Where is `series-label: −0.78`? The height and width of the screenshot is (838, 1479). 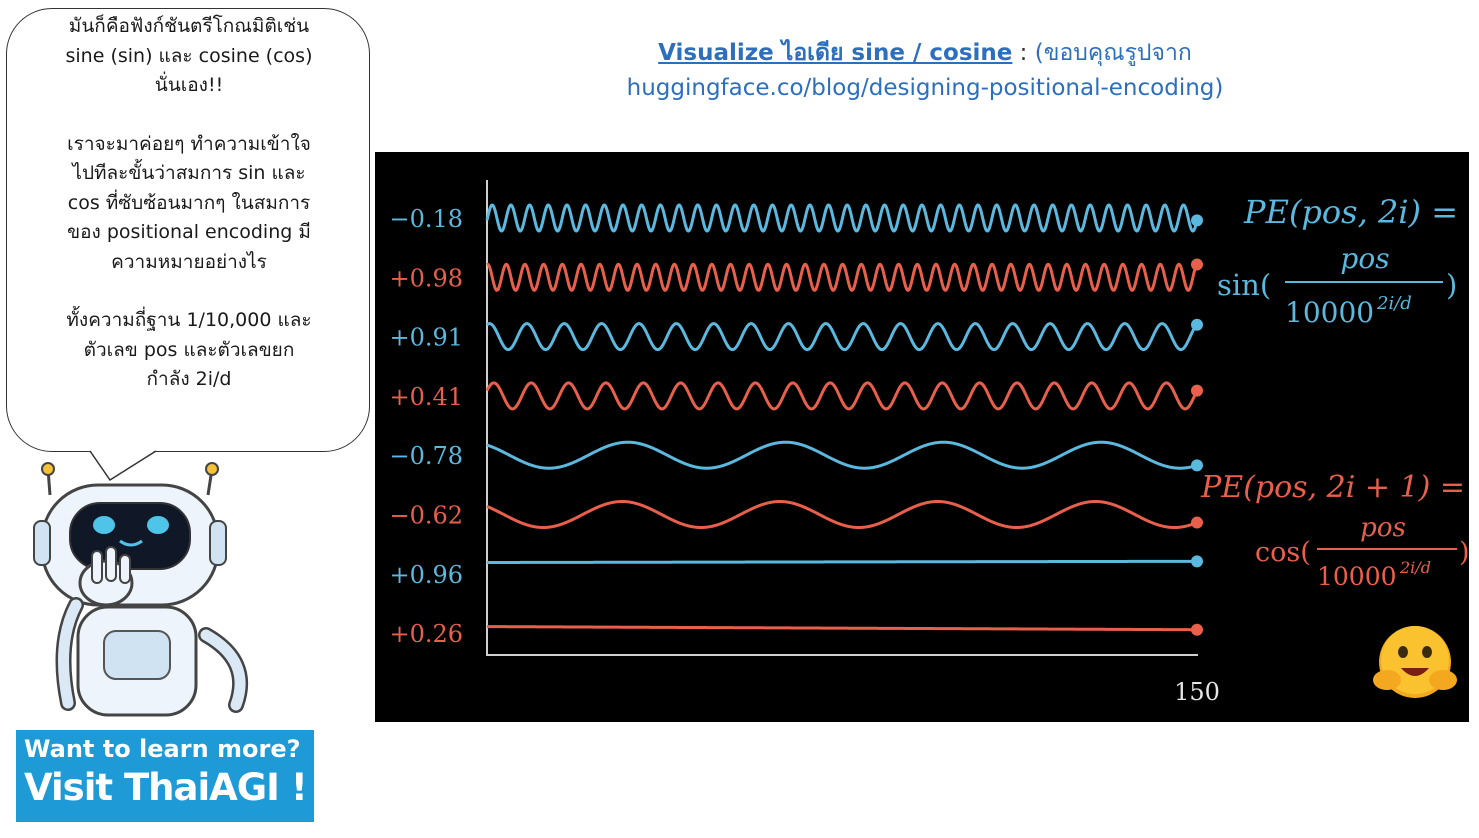 series-label: −0.78 is located at coordinates (426, 456).